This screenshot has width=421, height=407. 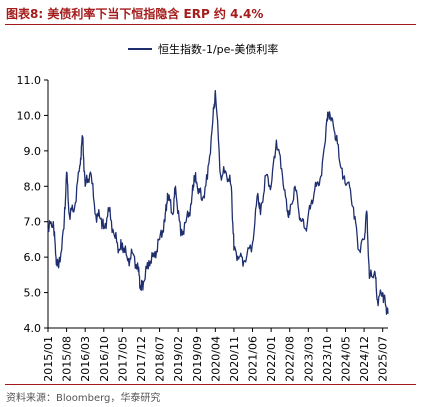 What do you see at coordinates (271, 359) in the screenshot?
I see `x-tick-label: 2022/01` at bounding box center [271, 359].